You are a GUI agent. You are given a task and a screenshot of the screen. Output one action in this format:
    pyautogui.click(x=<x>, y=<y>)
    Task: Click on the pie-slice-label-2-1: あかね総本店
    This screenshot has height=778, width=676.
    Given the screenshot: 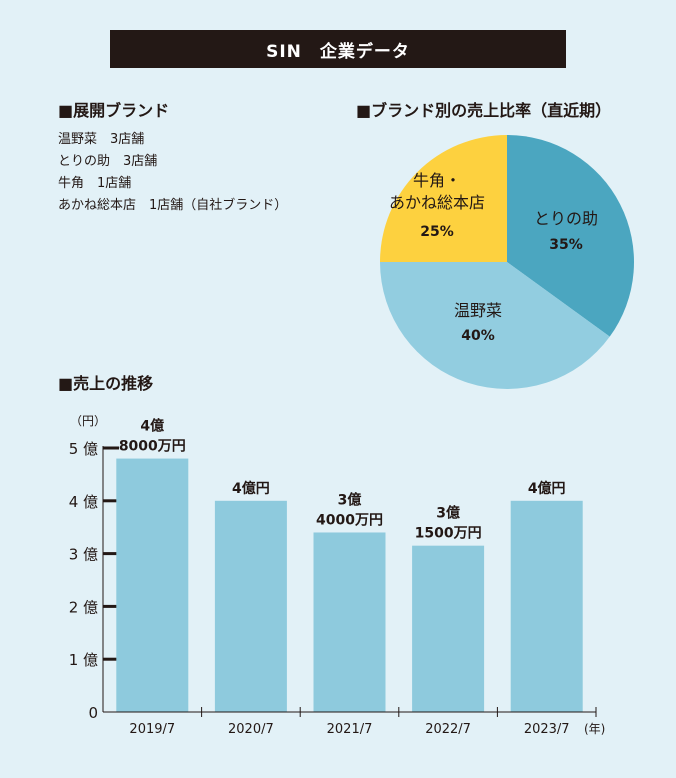 What is the action you would take?
    pyautogui.click(x=437, y=202)
    